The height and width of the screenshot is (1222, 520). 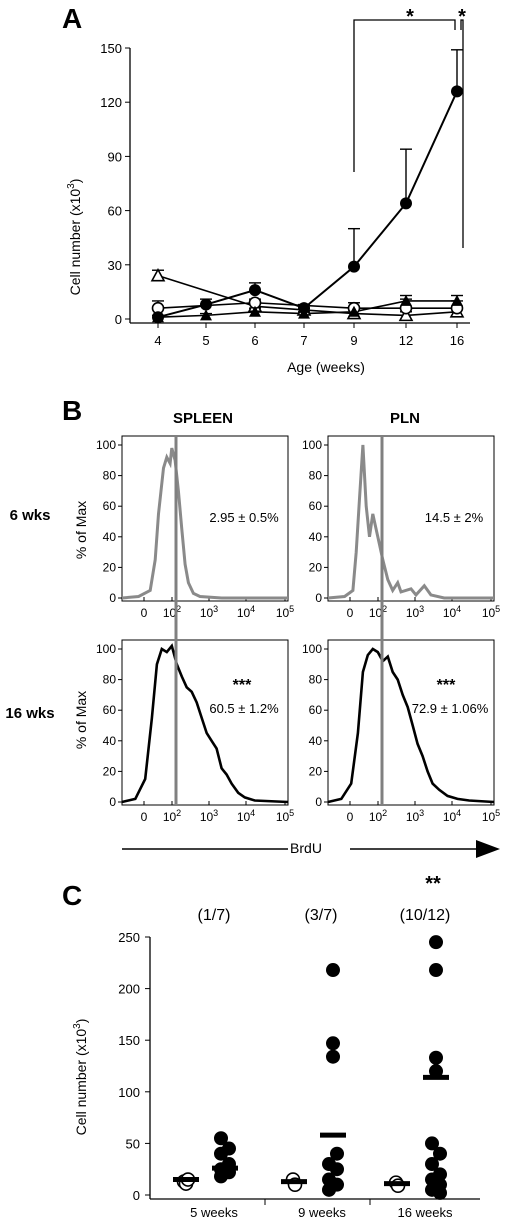 What do you see at coordinates (462, 17) in the screenshot?
I see `a-sig-star: *` at bounding box center [462, 17].